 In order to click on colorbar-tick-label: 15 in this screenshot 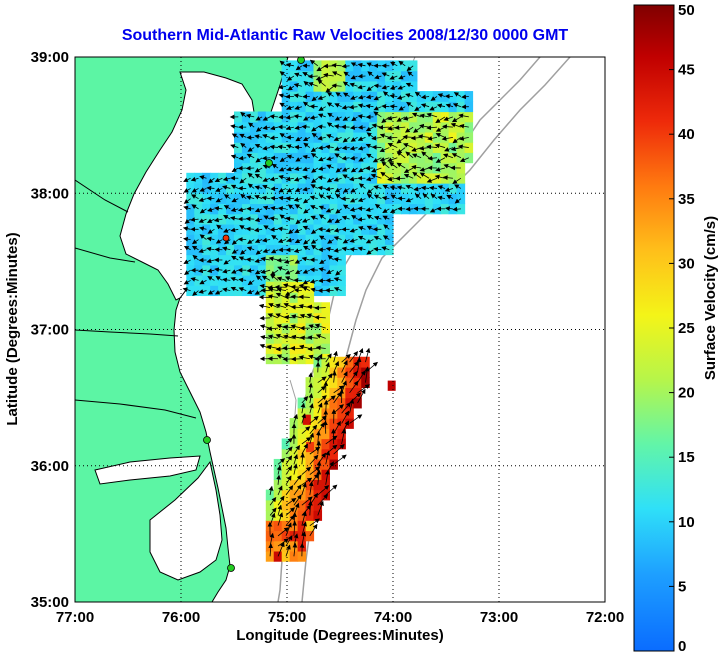, I will do `click(686, 457)`.